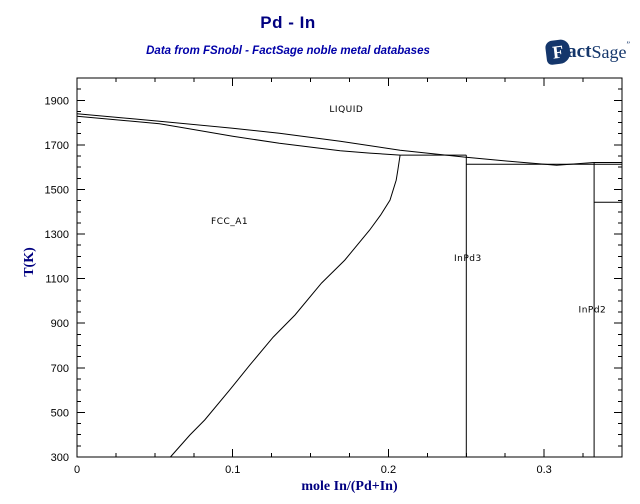 The height and width of the screenshot is (504, 640). What do you see at coordinates (57, 235) in the screenshot?
I see `y-tick-label: 1300` at bounding box center [57, 235].